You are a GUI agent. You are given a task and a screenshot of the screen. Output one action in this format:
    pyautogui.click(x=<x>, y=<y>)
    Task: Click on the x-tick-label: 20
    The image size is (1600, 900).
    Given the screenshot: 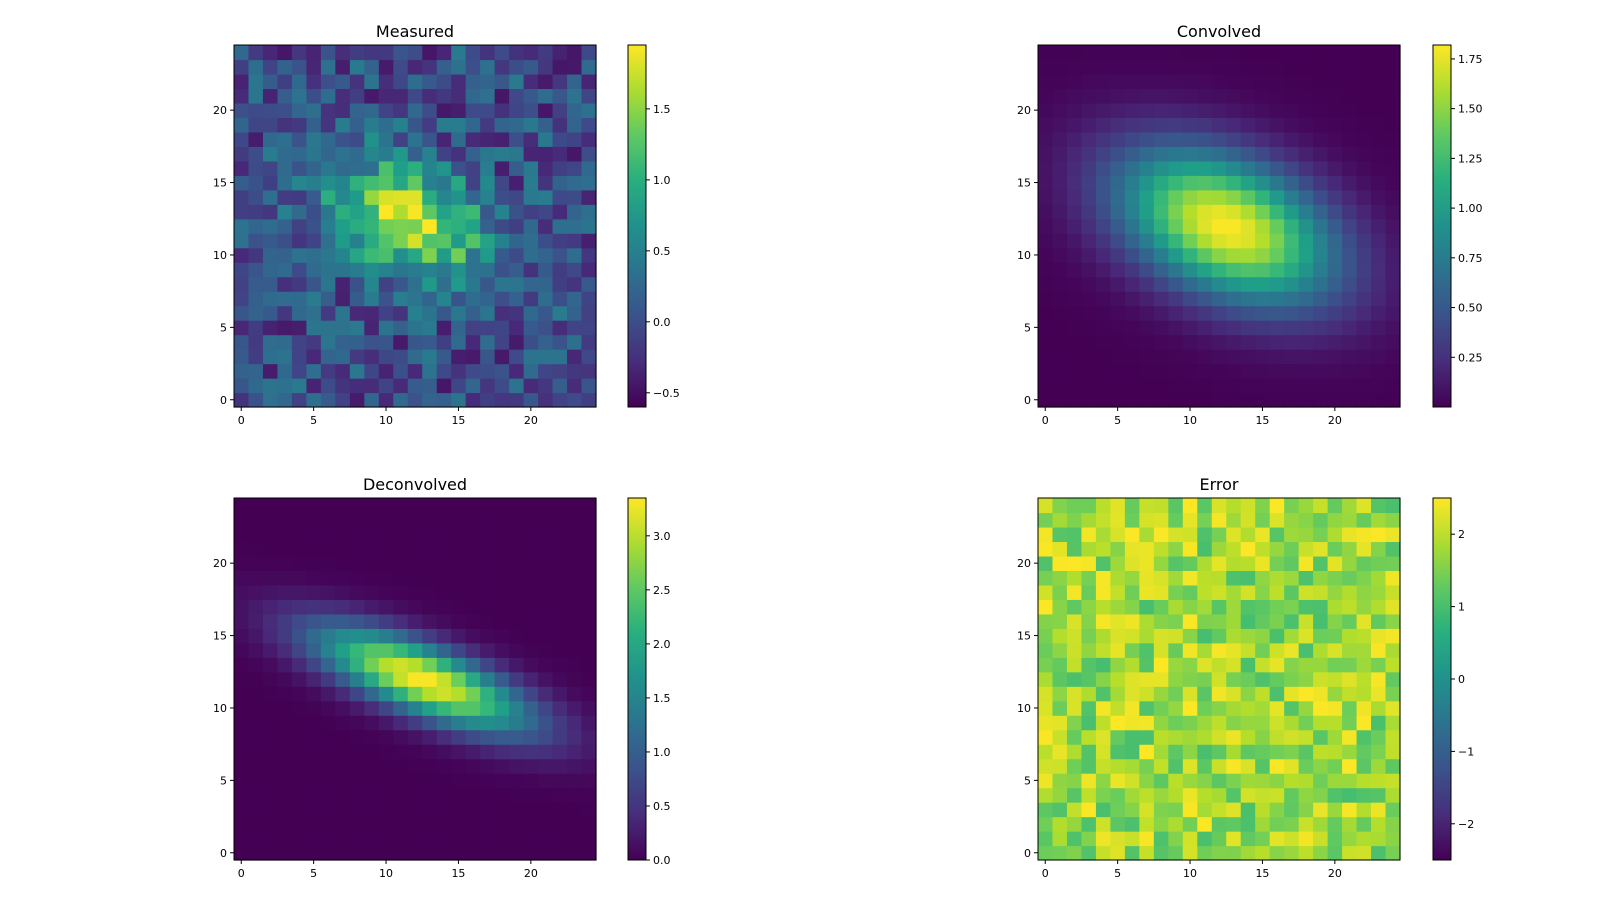 What is the action you would take?
    pyautogui.click(x=1335, y=420)
    